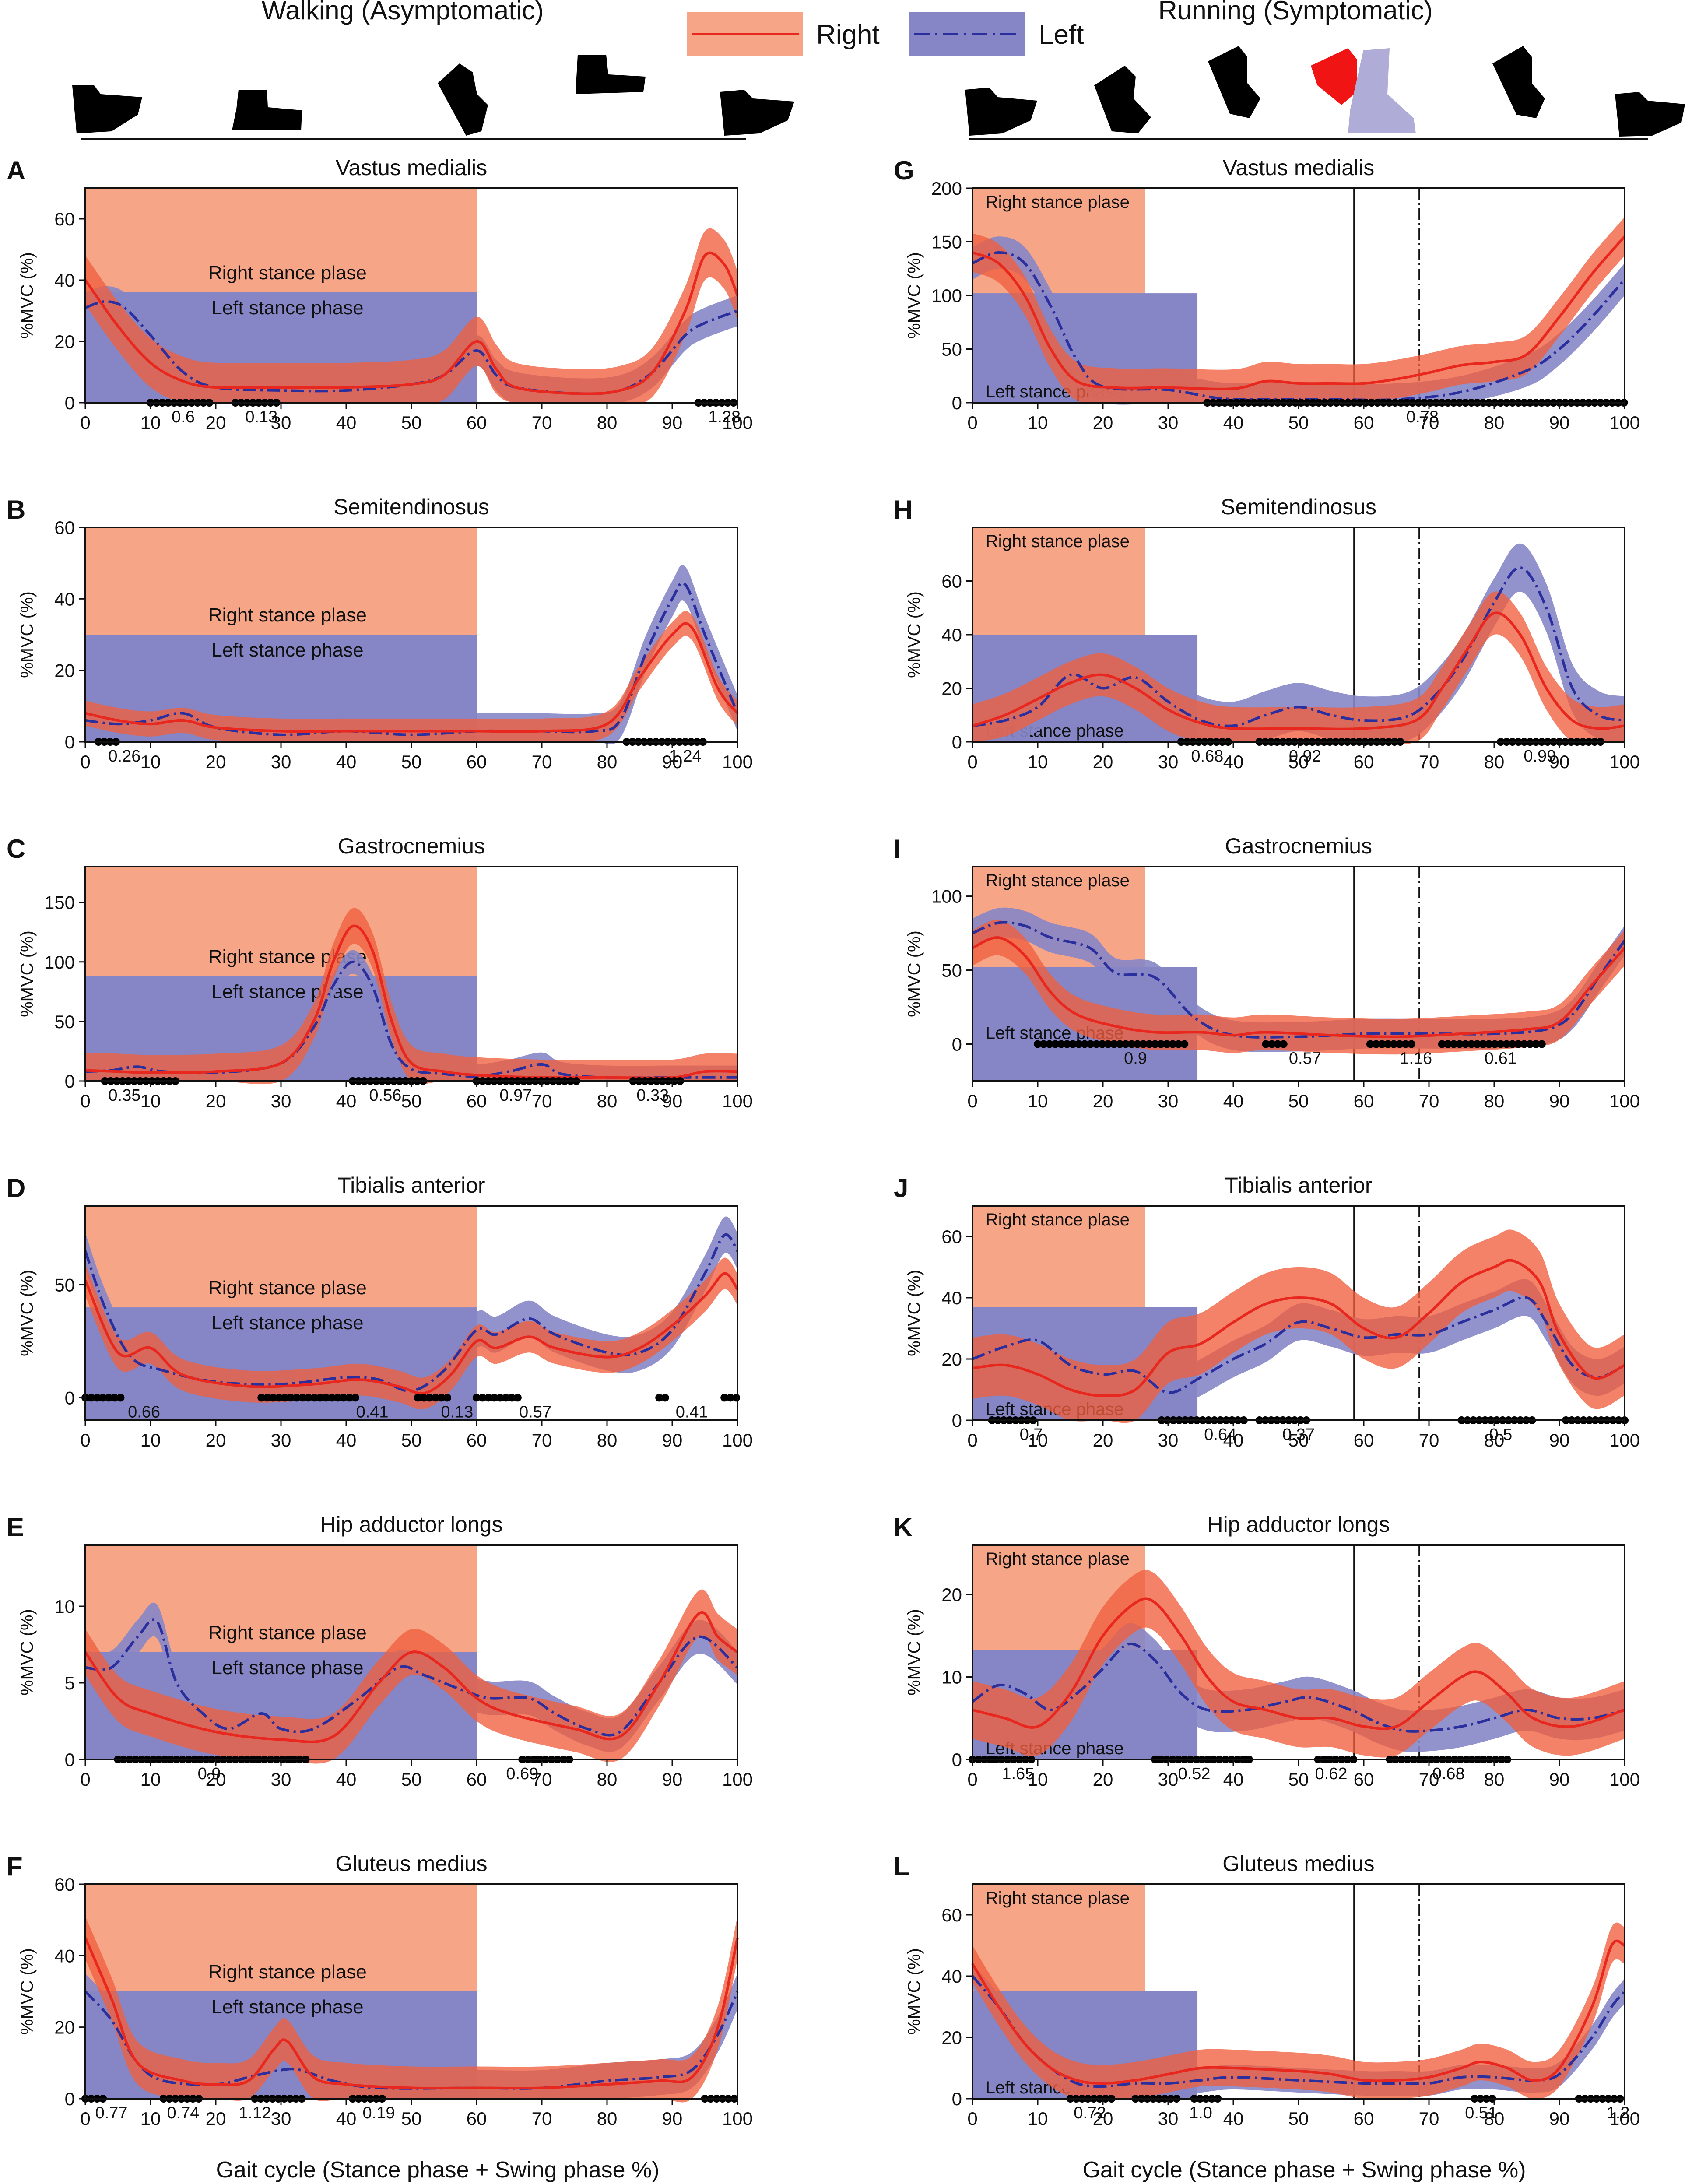 The image size is (1685, 2184). What do you see at coordinates (946, 242) in the screenshot?
I see `y-tick-label: 150` at bounding box center [946, 242].